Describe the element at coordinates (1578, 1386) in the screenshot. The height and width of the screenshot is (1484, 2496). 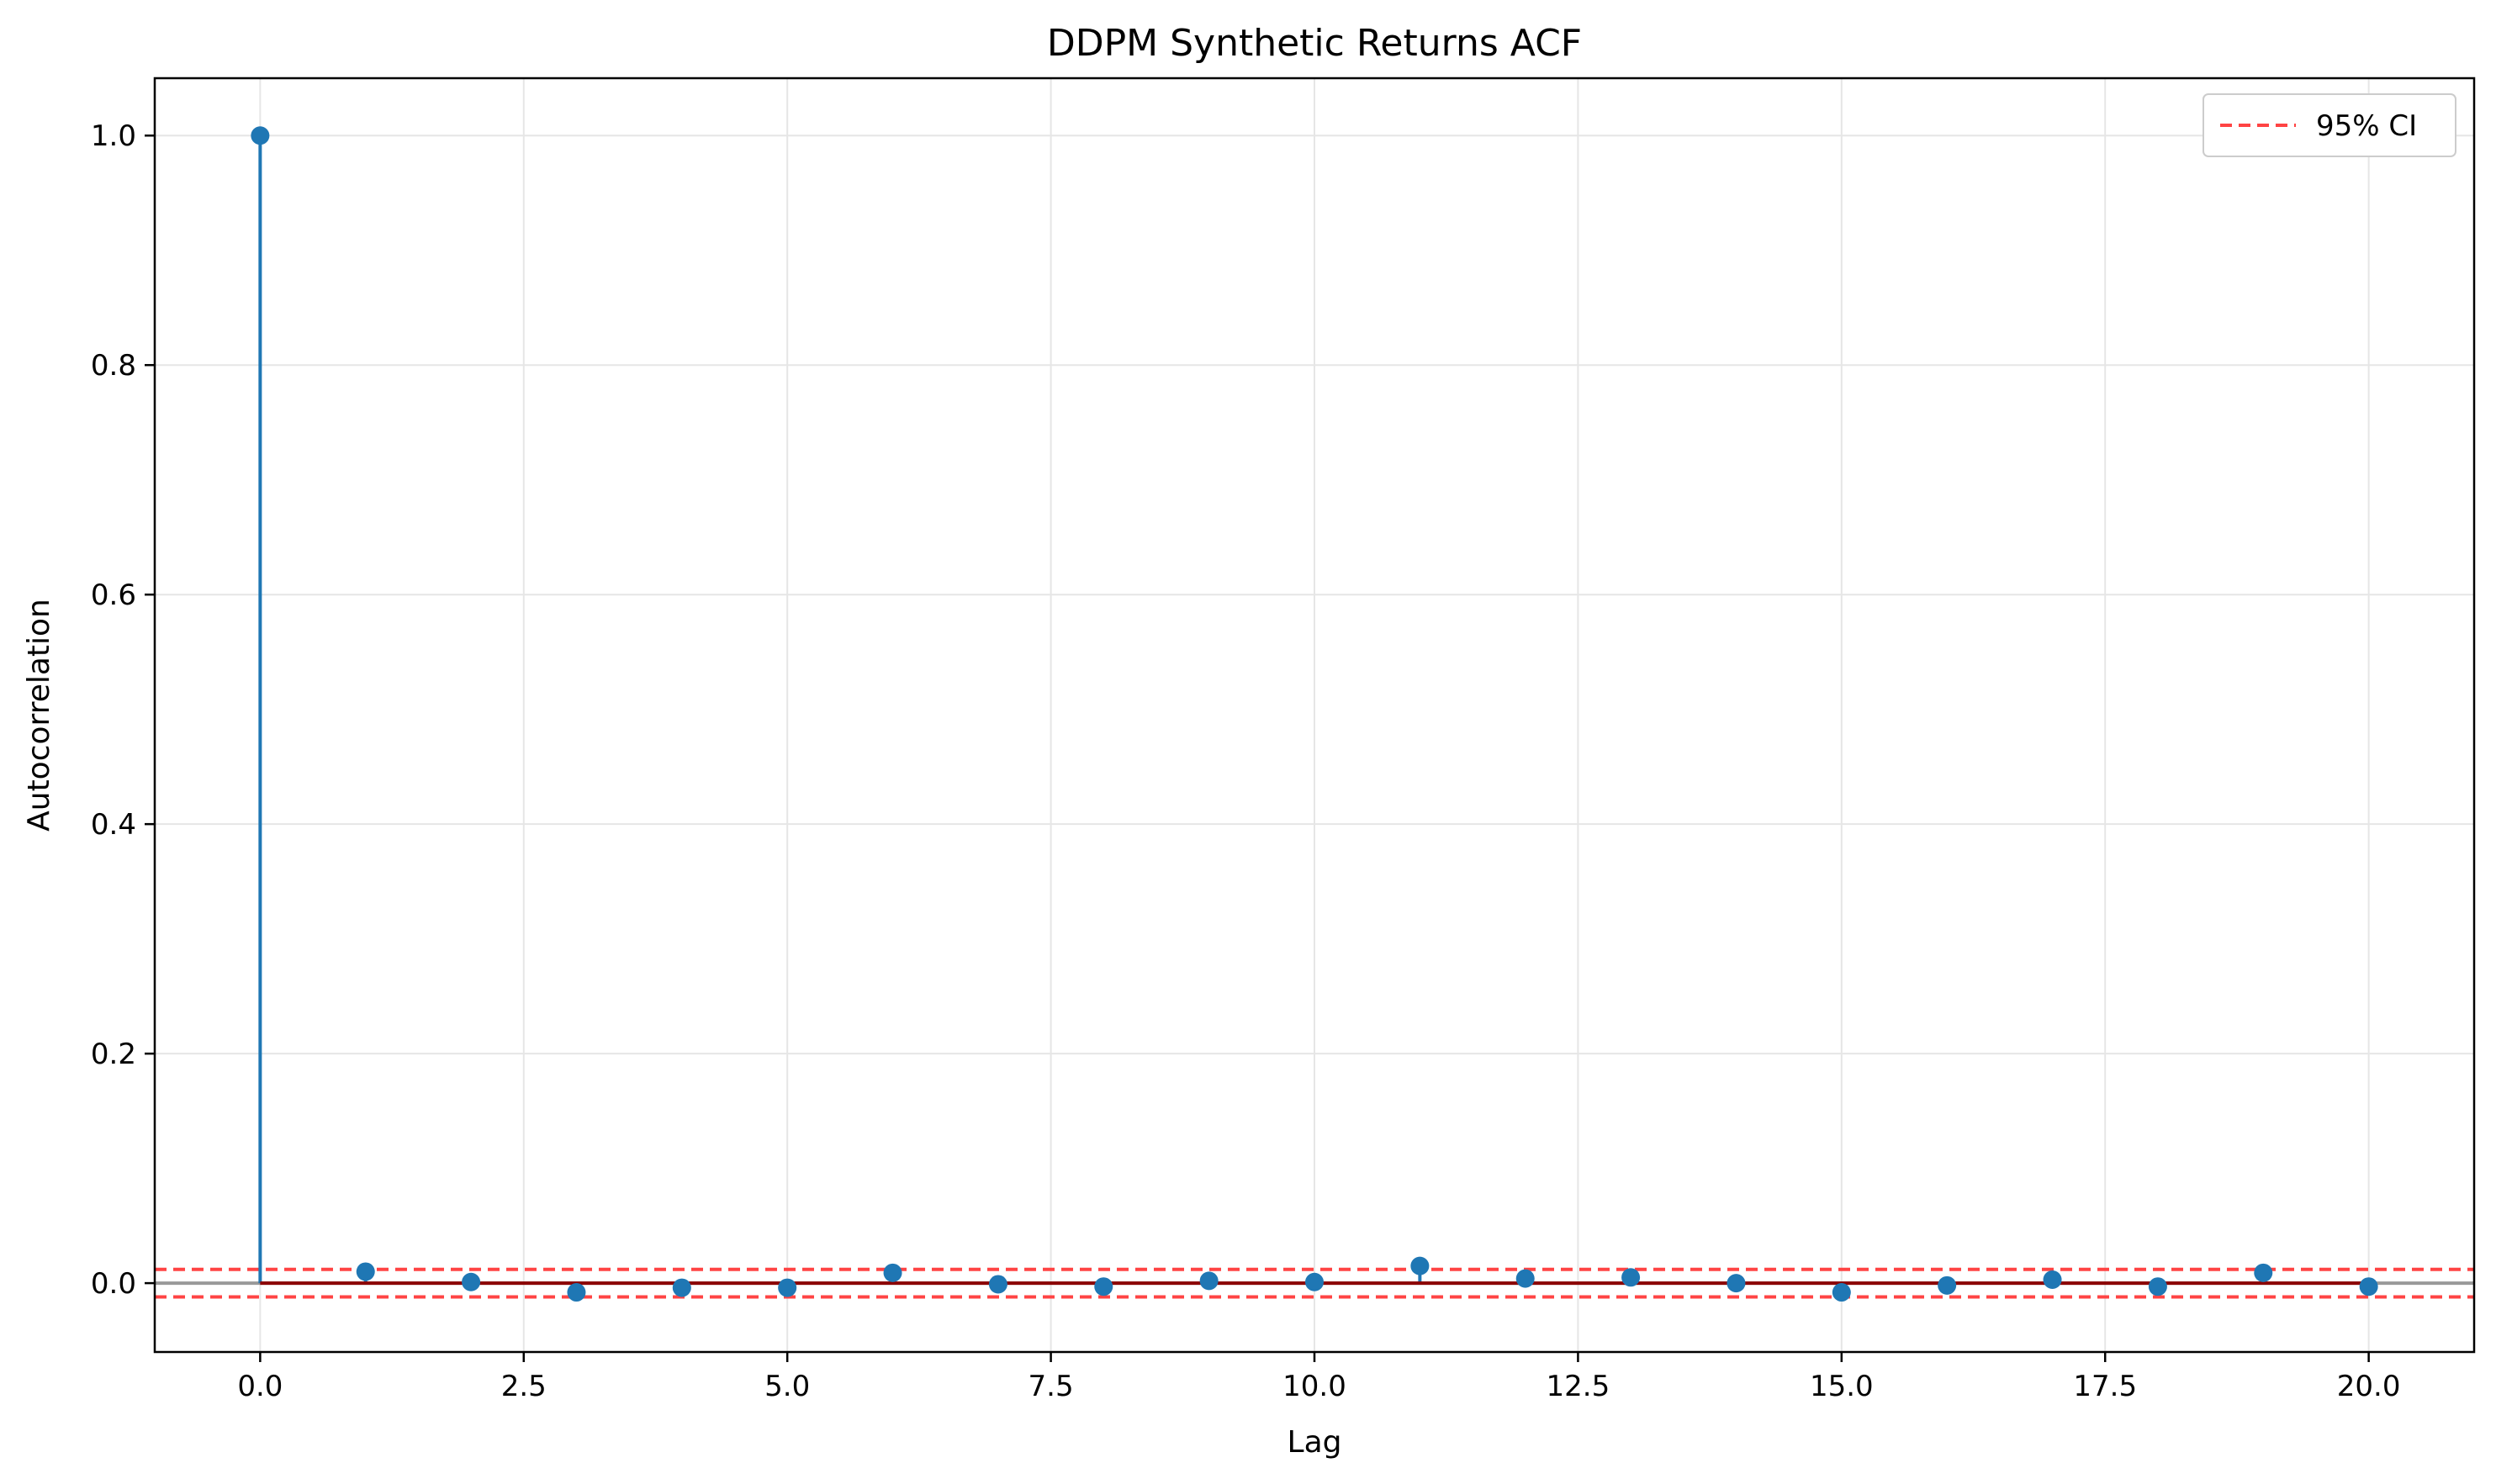
I see `x-tick-label: 12.5` at that location.